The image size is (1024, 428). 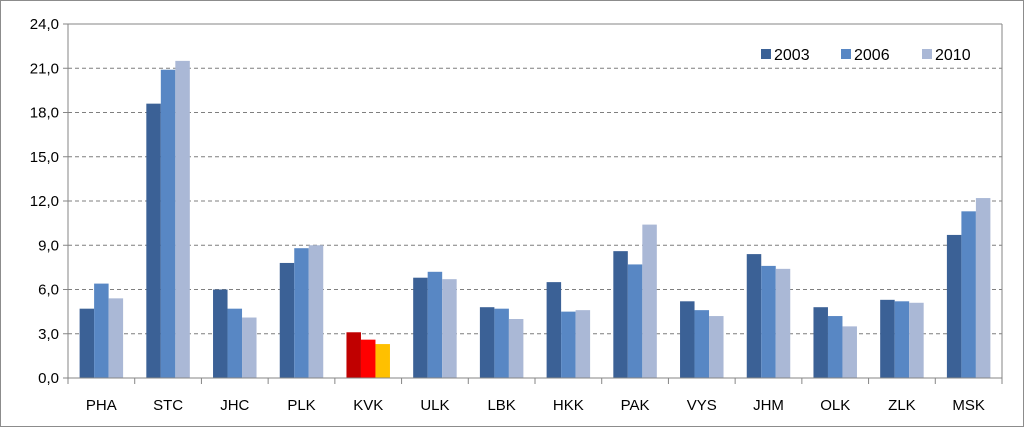 I want to click on y-tick-label: 3,0, so click(x=48, y=334).